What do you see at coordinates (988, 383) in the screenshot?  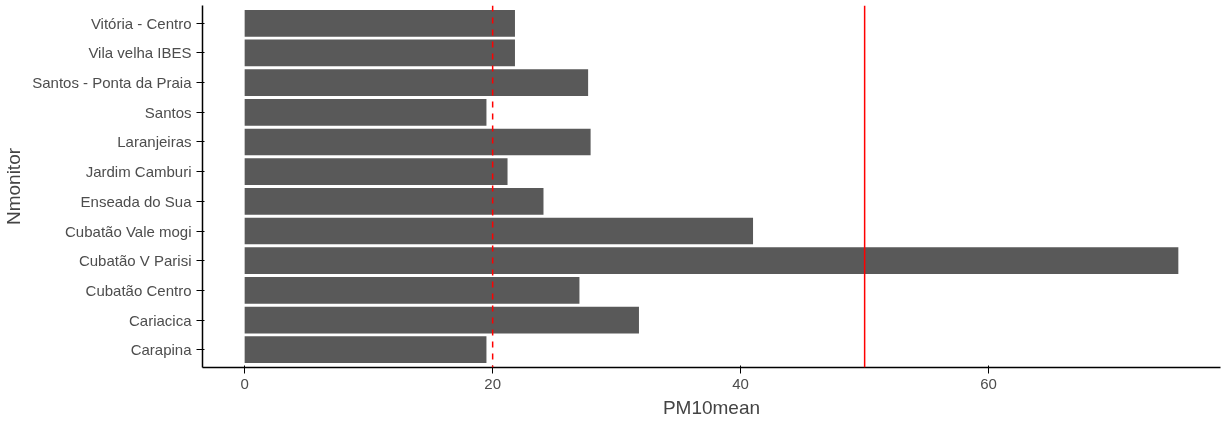 I see `x-tick-label: 60` at bounding box center [988, 383].